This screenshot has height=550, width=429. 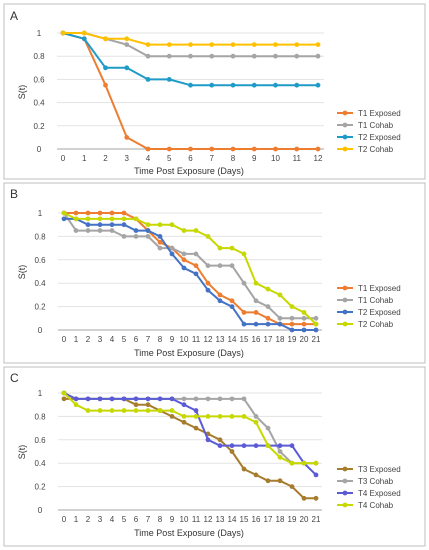 What do you see at coordinates (148, 158) in the screenshot?
I see `panel-a-x-tick-label: 4` at bounding box center [148, 158].